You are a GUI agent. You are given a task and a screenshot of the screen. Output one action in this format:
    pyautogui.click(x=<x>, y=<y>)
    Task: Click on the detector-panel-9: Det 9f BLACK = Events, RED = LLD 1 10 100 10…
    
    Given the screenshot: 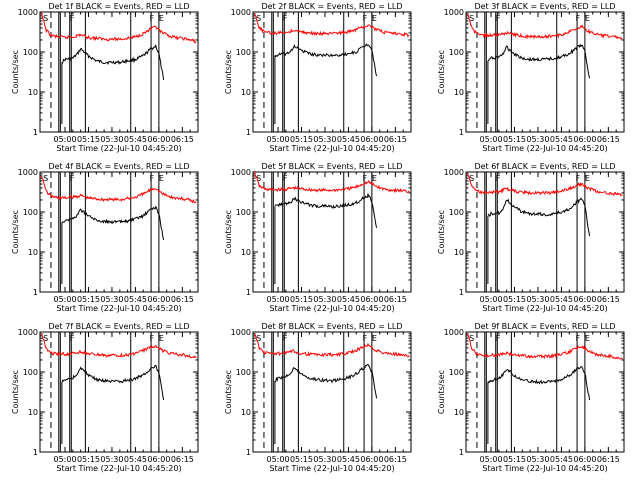 What is the action you would take?
    pyautogui.click(x=531, y=397)
    